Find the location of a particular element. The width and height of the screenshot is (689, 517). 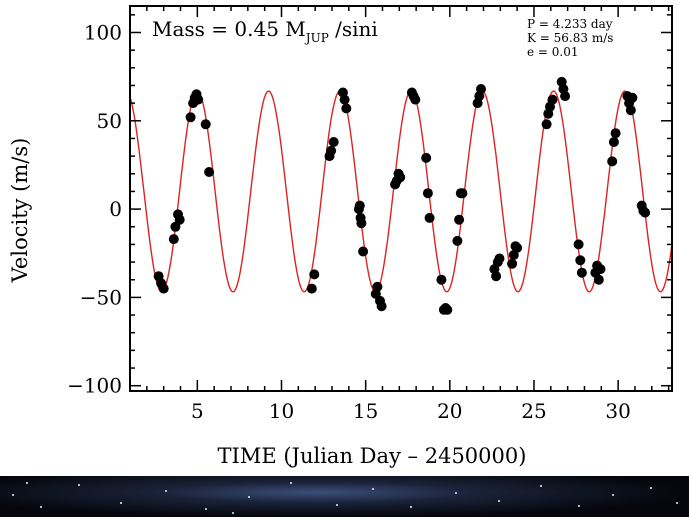

starfield-banner is located at coordinates (344, 496).